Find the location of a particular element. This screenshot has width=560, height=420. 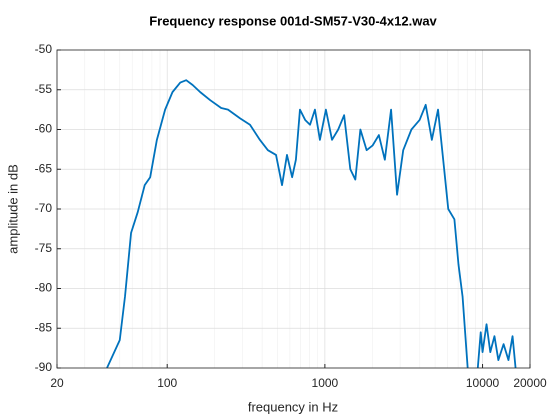

x-axis-label: frequency in Hz is located at coordinates (293, 406).